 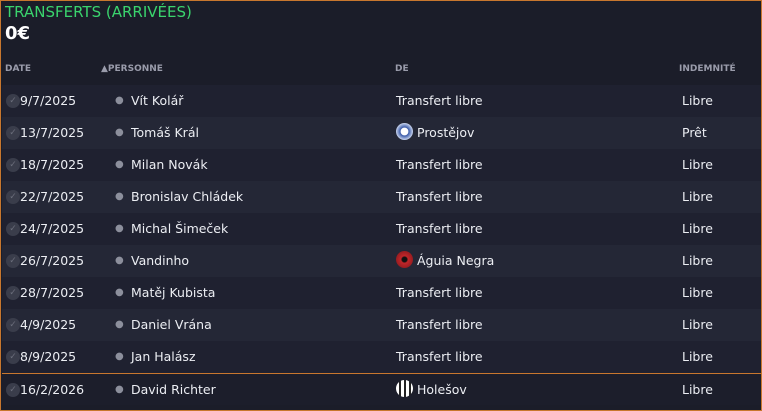 What do you see at coordinates (171, 324) in the screenshot?
I see `person-name-link: Daniel Vrána` at bounding box center [171, 324].